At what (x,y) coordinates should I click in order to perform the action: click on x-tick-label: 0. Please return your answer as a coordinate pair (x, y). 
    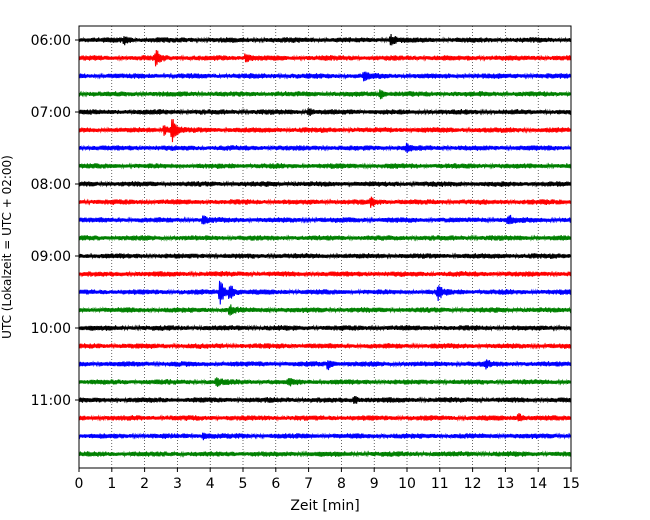
    Looking at the image, I should click on (79, 484).